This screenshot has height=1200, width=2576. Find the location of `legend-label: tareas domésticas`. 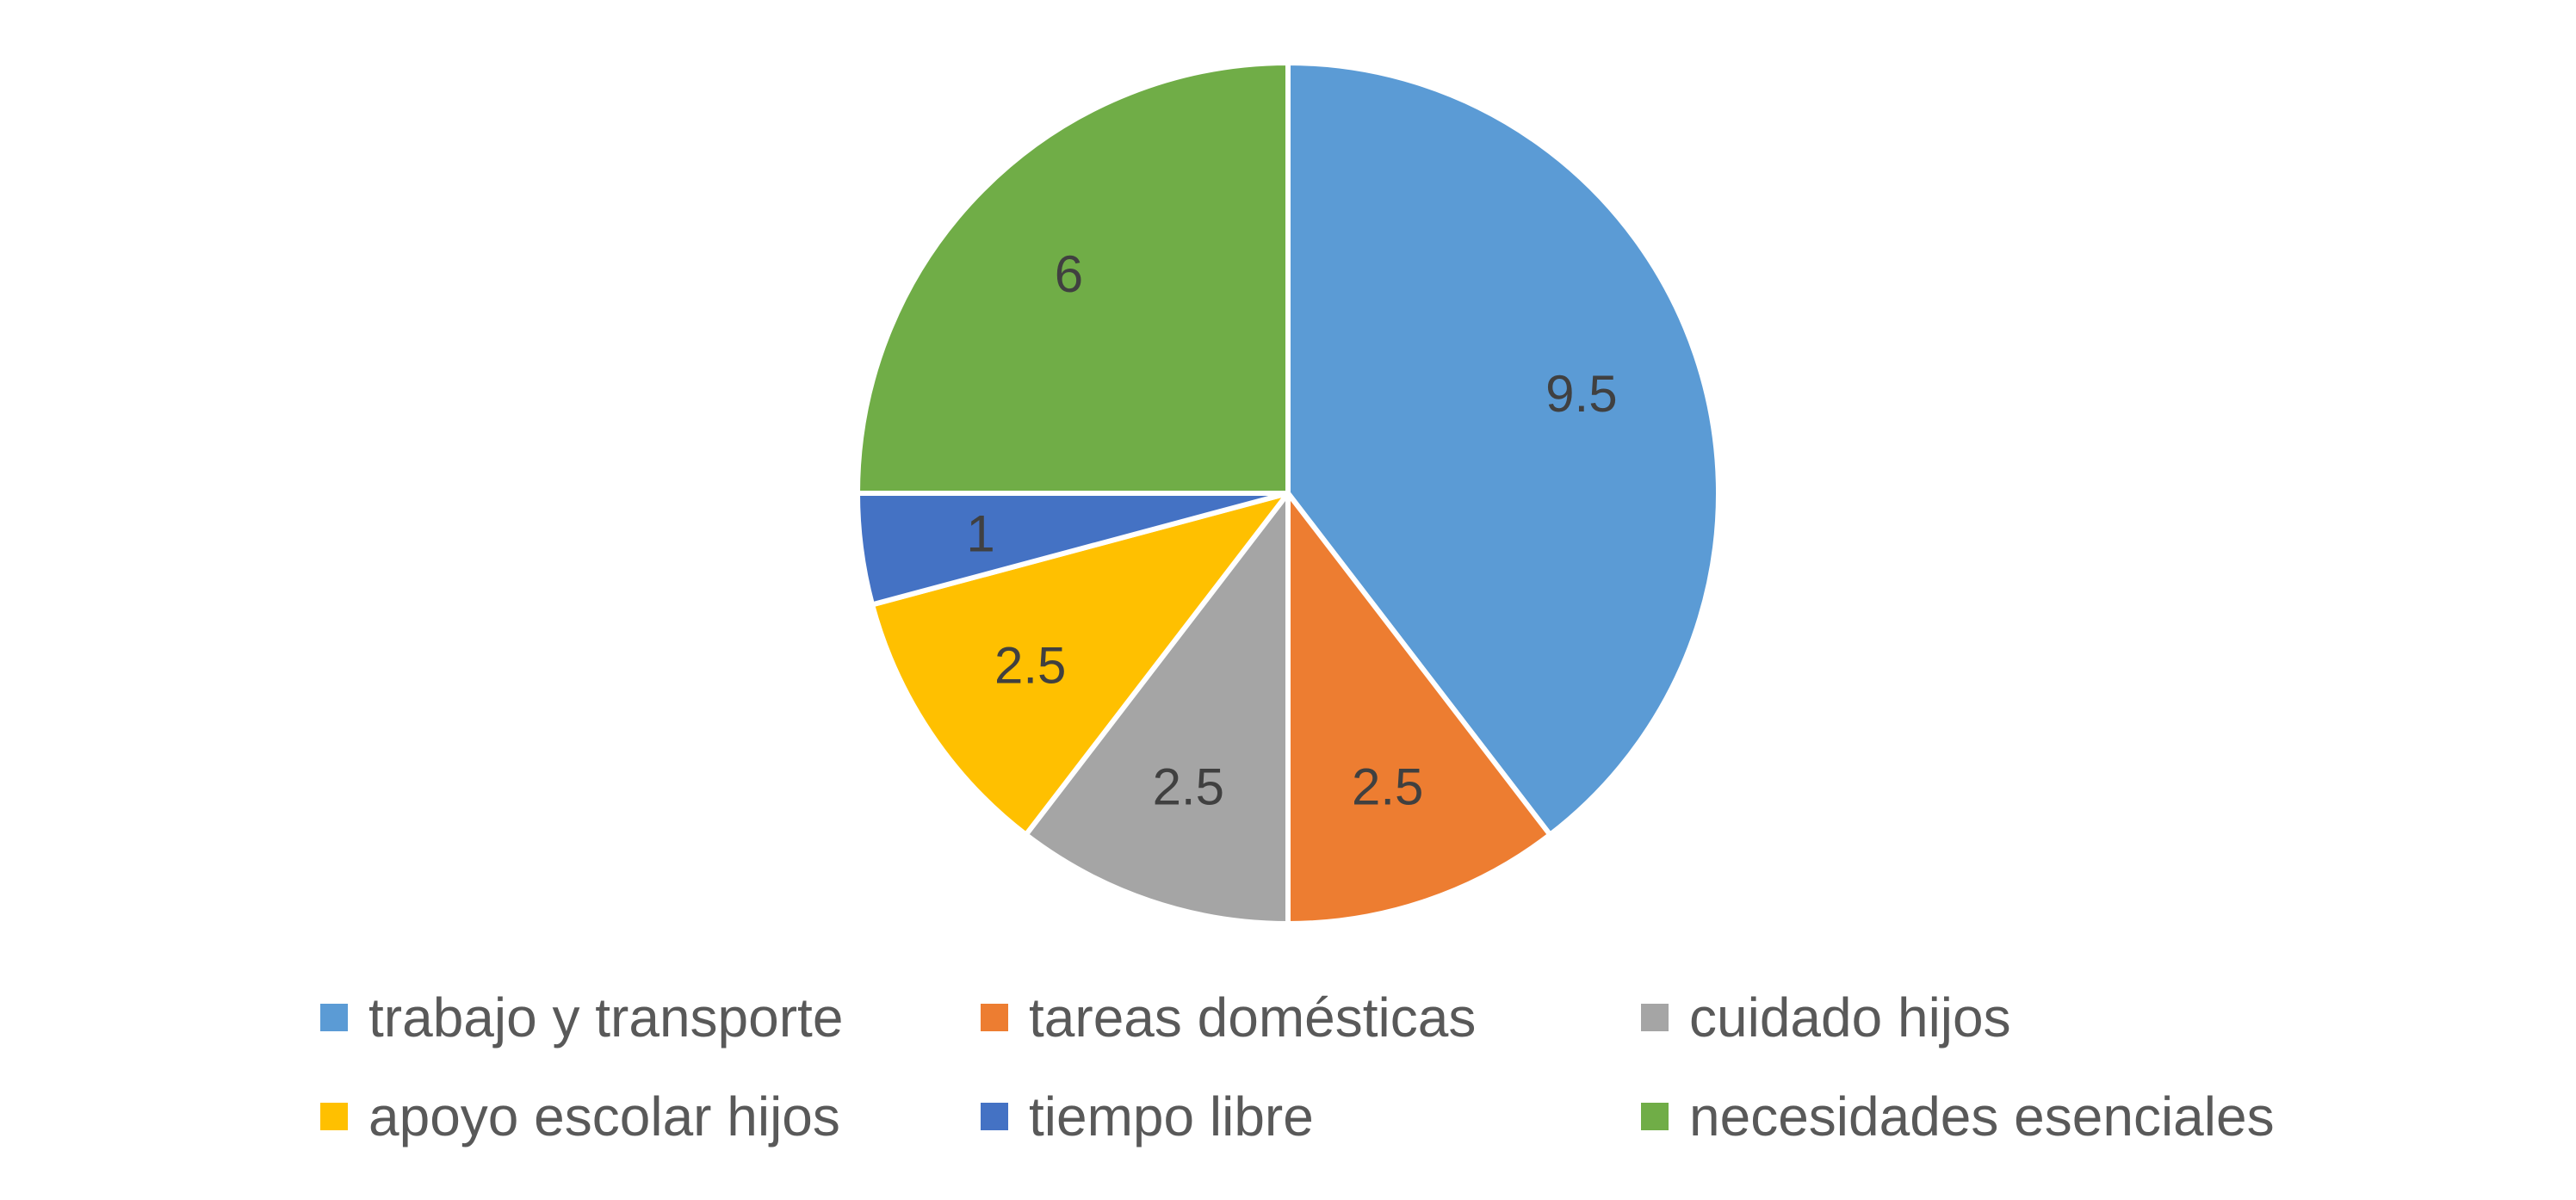

legend-label: tareas domésticas is located at coordinates (1252, 1018).